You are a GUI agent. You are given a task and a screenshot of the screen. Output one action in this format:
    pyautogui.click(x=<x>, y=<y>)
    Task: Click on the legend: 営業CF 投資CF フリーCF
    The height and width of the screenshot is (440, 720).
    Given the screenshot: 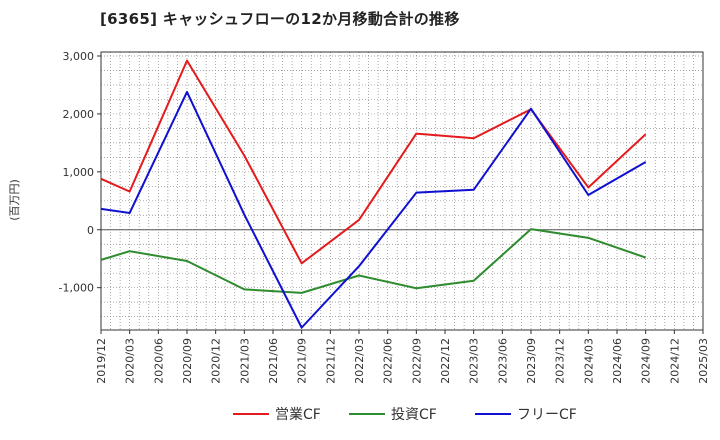 What is the action you would take?
    pyautogui.click(x=405, y=415)
    